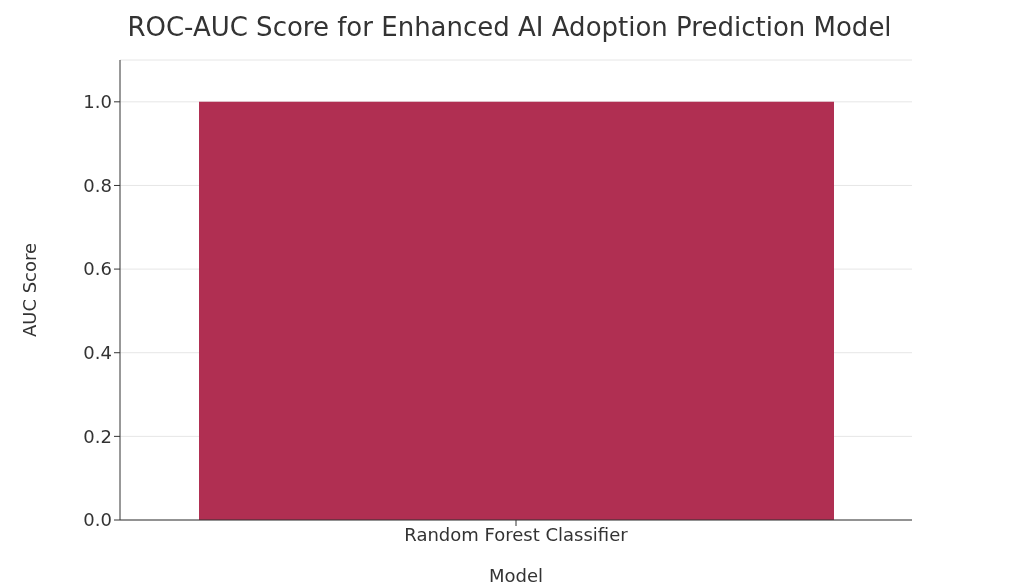 The height and width of the screenshot is (582, 1019). What do you see at coordinates (97, 353) in the screenshot?
I see `y-tick-label: 0.4` at bounding box center [97, 353].